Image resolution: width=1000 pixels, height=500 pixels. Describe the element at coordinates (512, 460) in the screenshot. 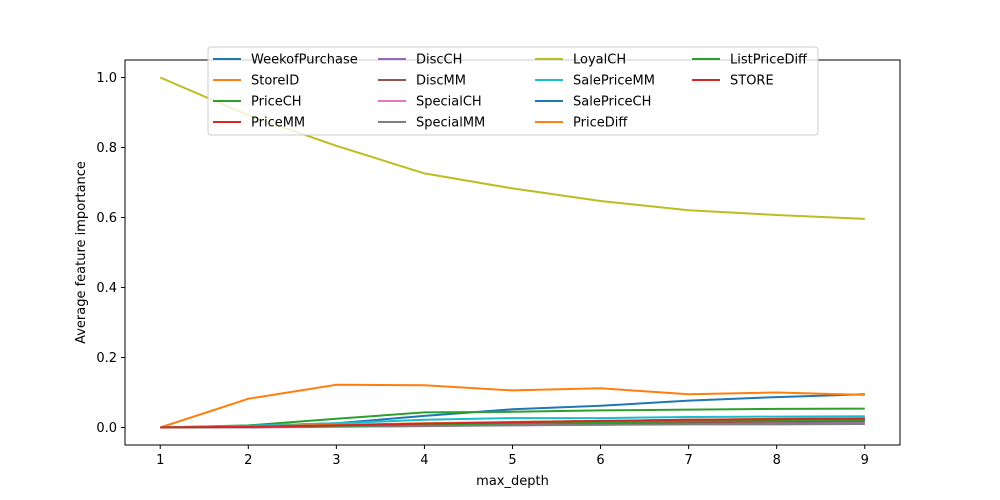

I see `x-tick-label: 5` at that location.